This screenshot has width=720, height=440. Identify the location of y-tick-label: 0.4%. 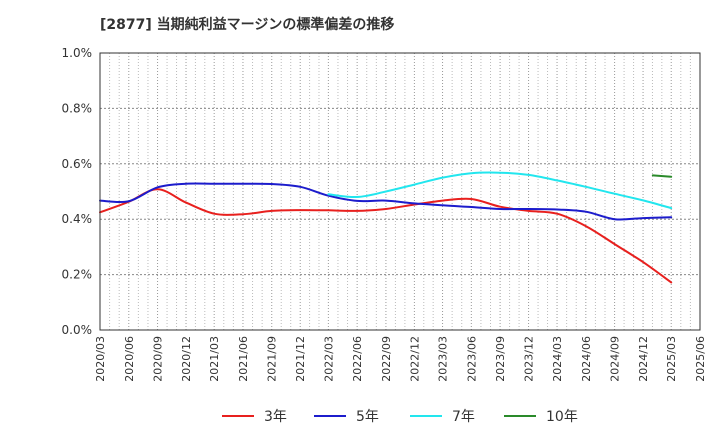
(77, 219).